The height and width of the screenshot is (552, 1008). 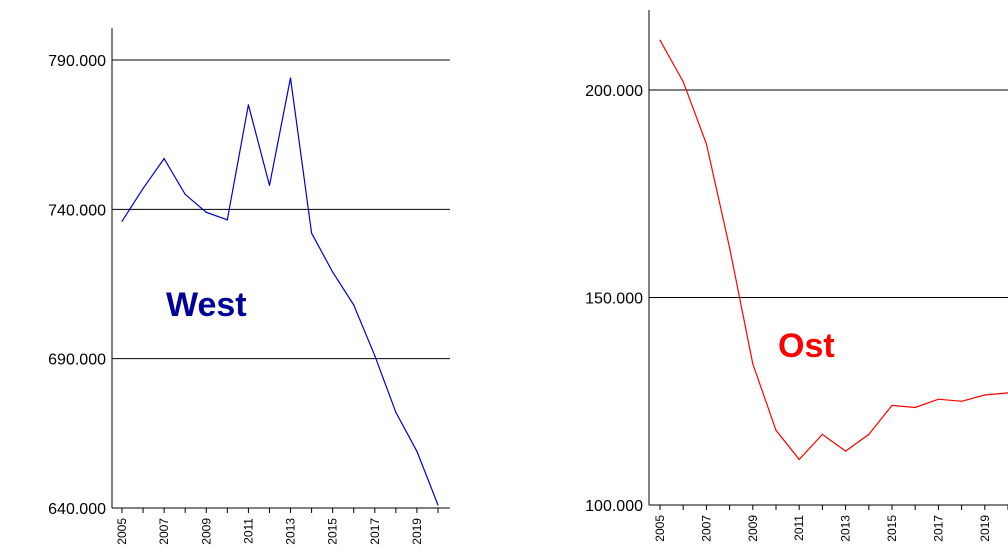 What do you see at coordinates (77, 210) in the screenshot?
I see `west-y-tick-label: 740.000` at bounding box center [77, 210].